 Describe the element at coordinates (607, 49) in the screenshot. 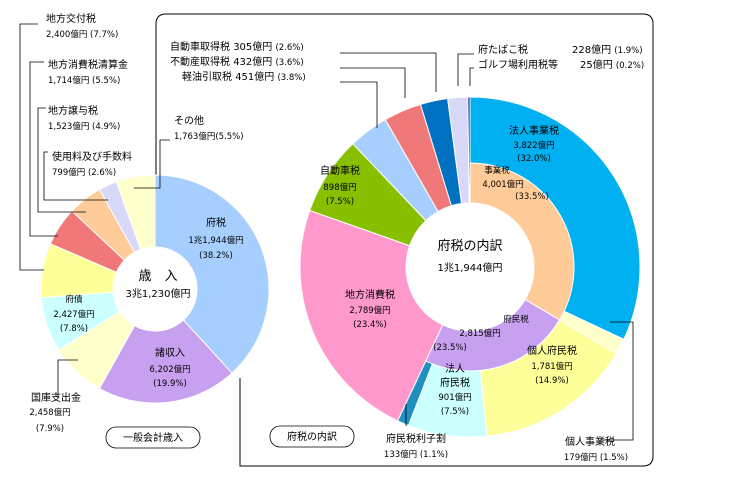

I see `label-tabakozei-amt: 228億円 (1.9%)` at that location.